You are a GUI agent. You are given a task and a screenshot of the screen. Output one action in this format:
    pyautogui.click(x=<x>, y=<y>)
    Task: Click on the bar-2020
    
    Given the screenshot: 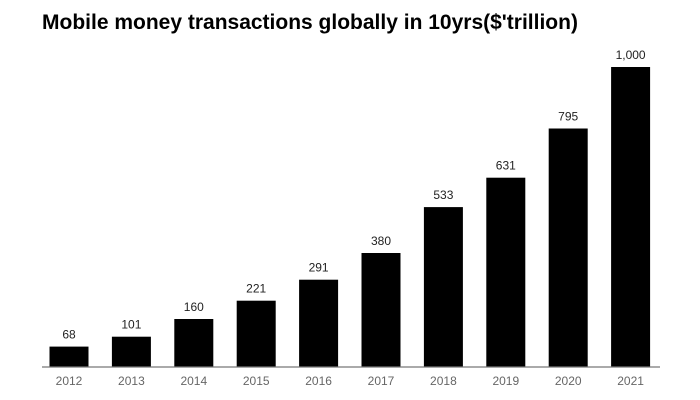 What is the action you would take?
    pyautogui.click(x=568, y=247)
    